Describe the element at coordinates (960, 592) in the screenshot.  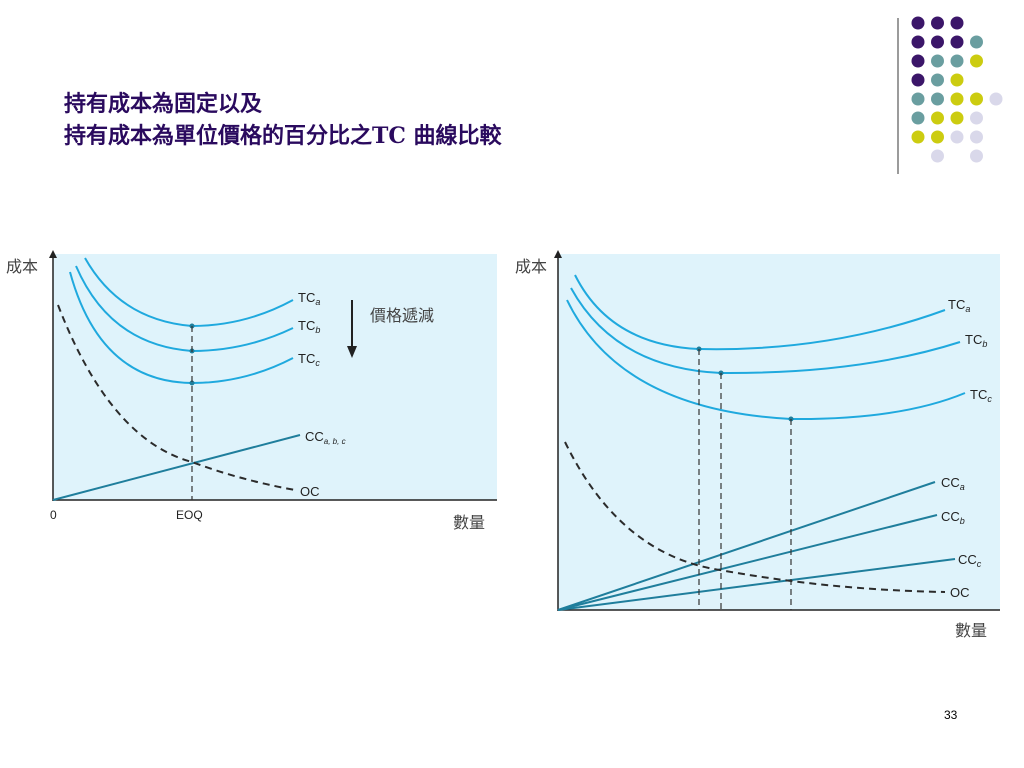
I see `right-label-oc: OC` at that location.